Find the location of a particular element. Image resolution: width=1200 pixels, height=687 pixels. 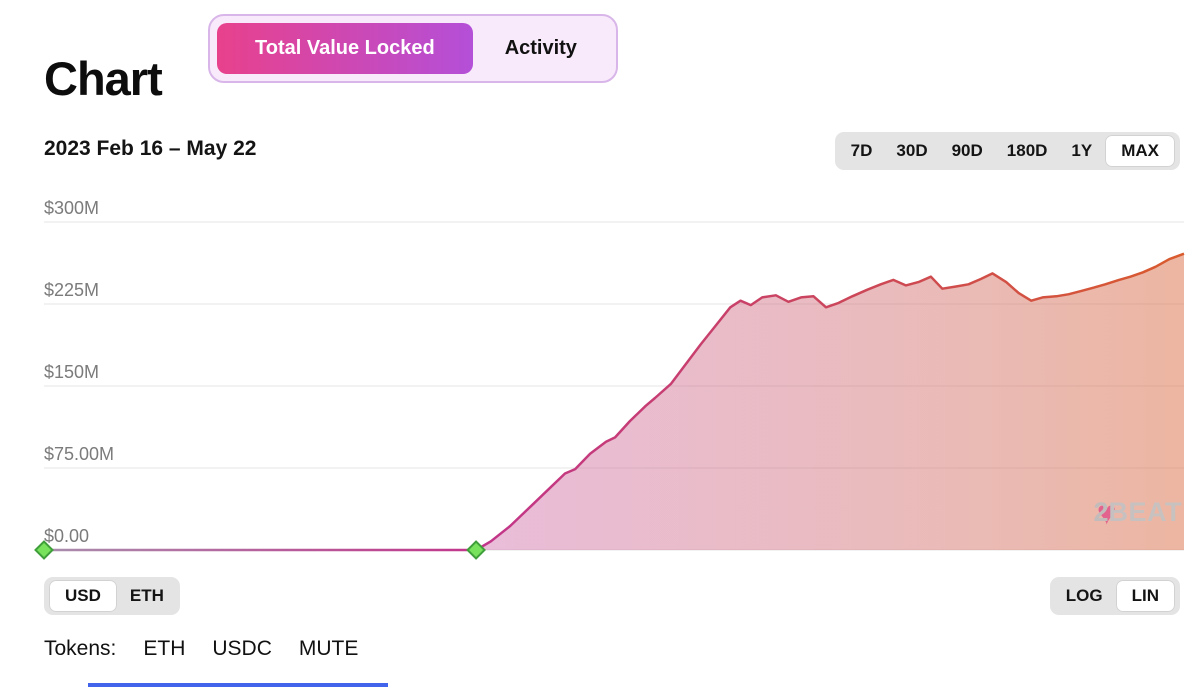

token-eth: ETH is located at coordinates (164, 648).